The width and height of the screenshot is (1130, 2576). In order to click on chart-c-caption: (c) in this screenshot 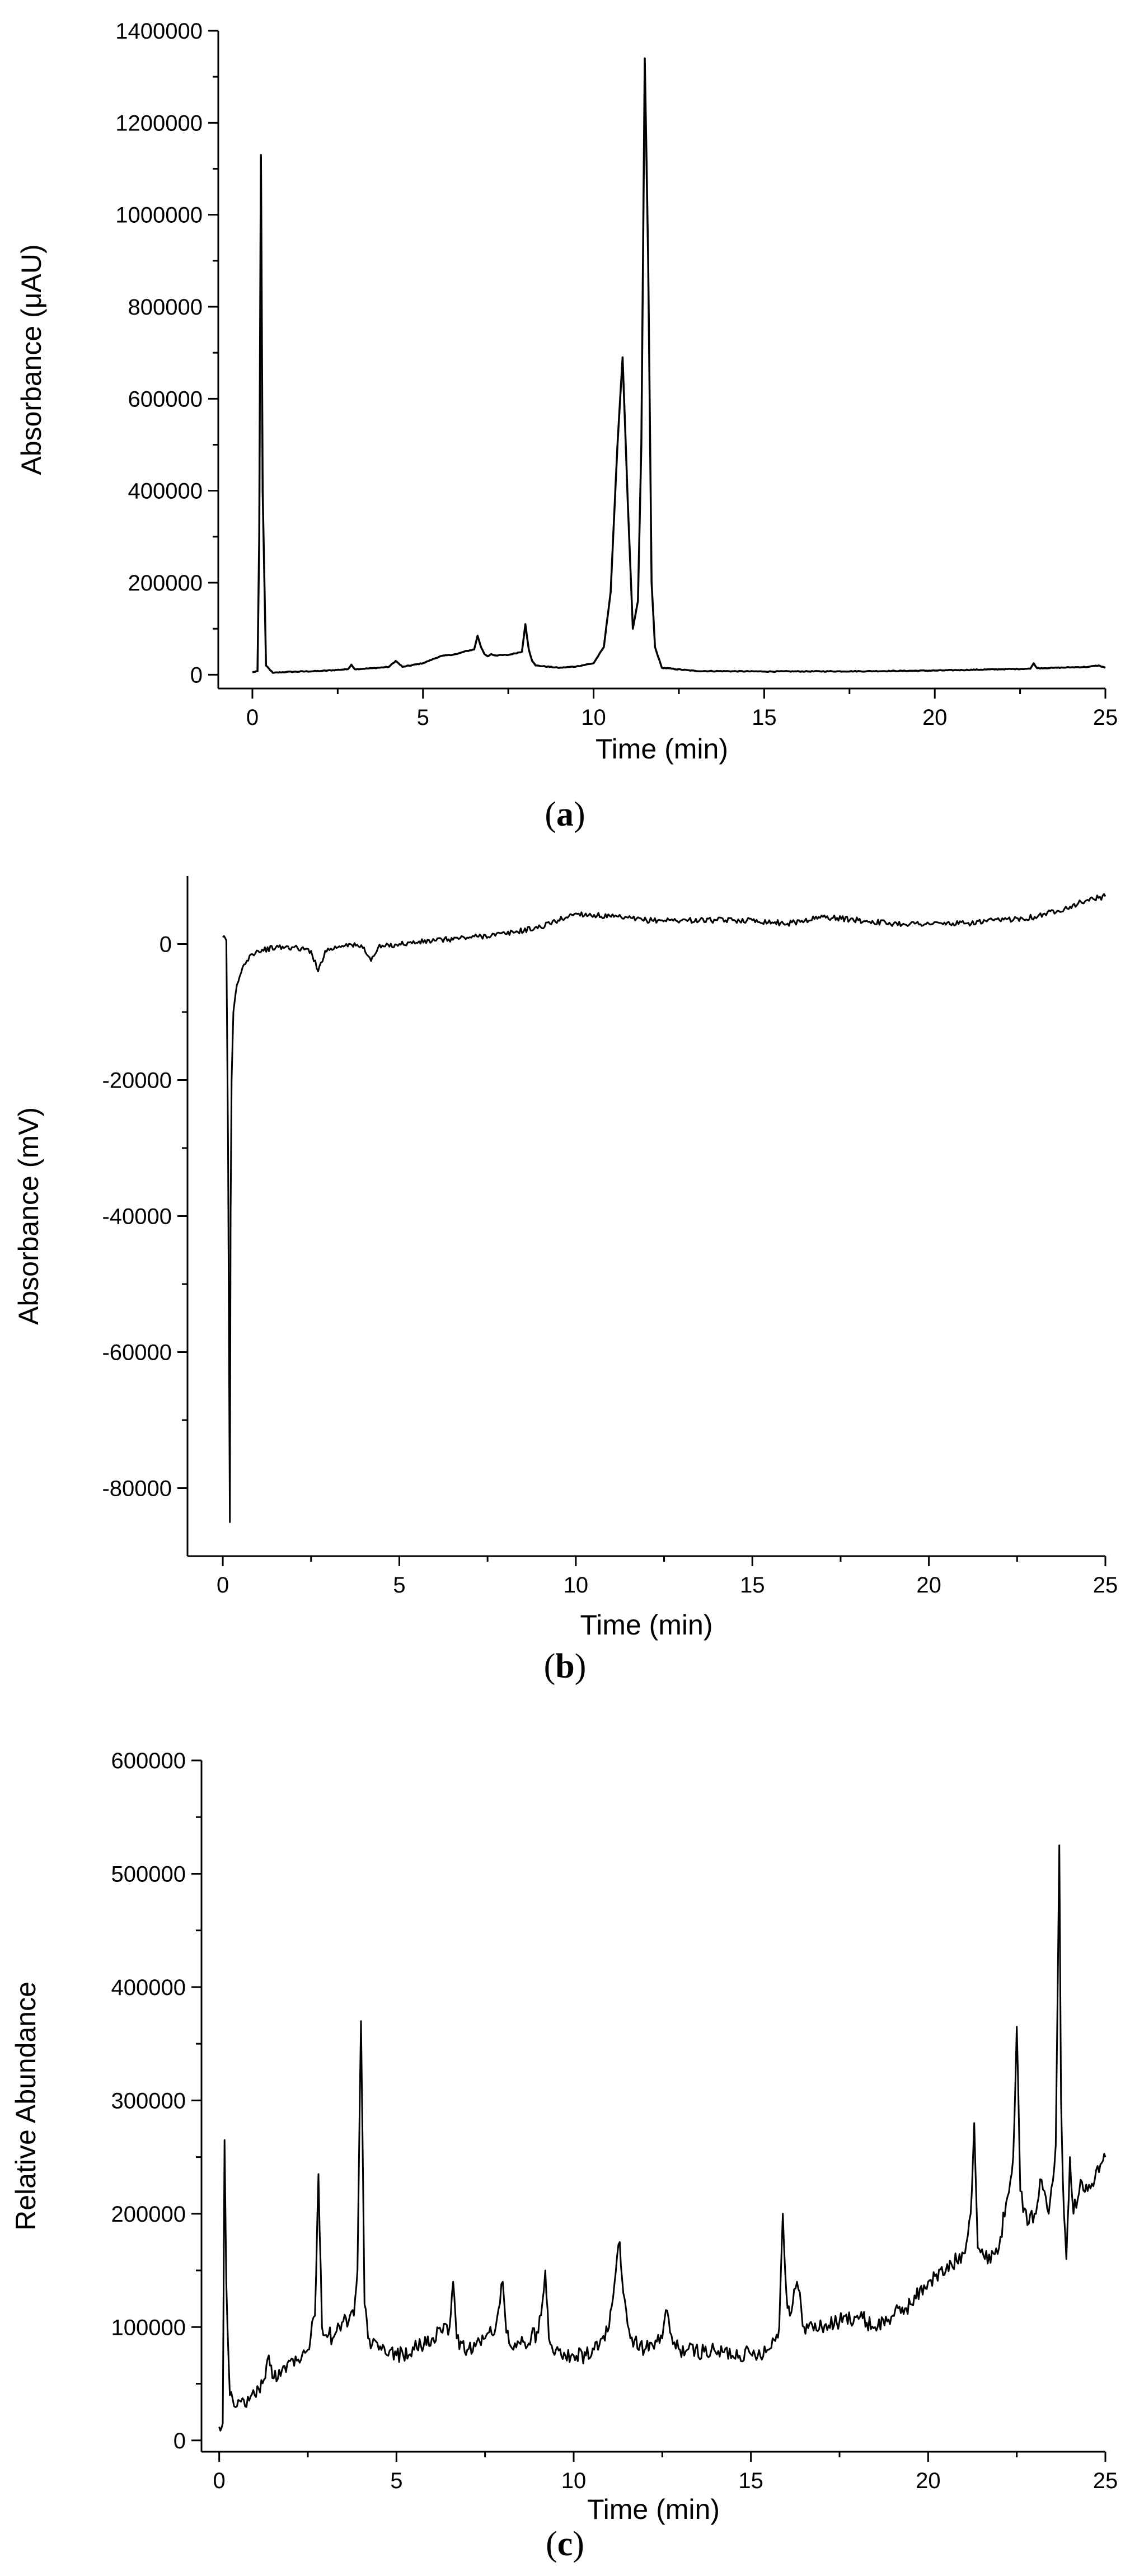, I will do `click(565, 2544)`.